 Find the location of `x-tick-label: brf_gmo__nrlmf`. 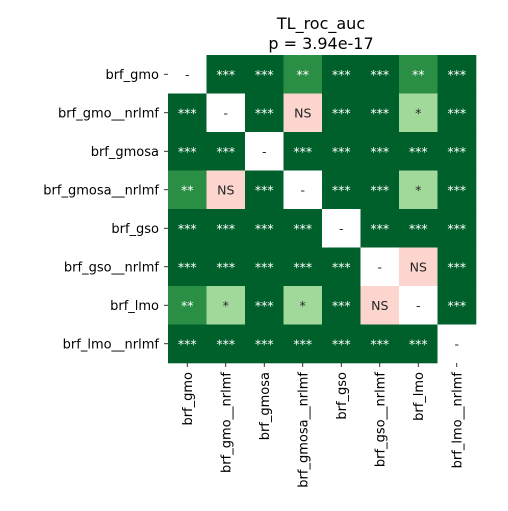

x-tick-label: brf_gmo__nrlmf is located at coordinates (226, 422).